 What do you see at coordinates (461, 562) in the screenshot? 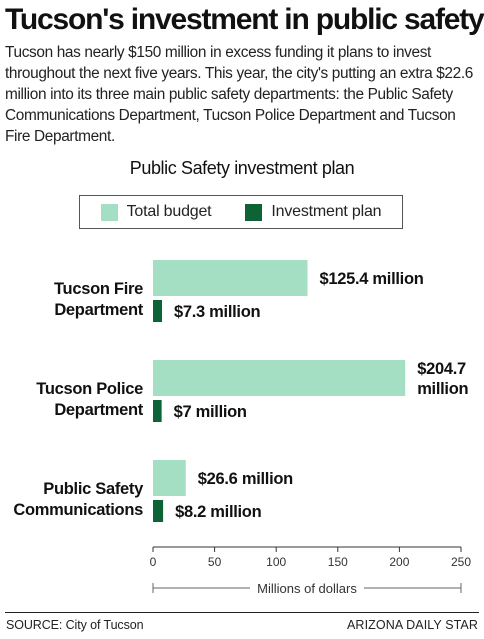
I see `x-tick-label-250: 250` at bounding box center [461, 562].